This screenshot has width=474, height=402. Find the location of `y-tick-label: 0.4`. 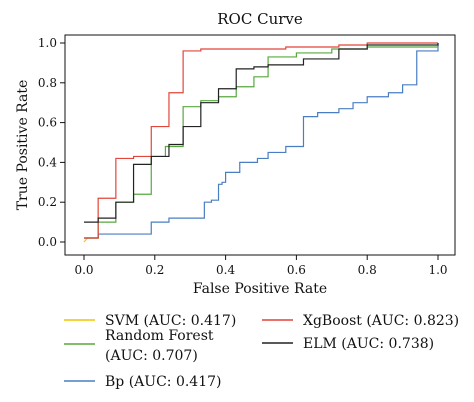

y-tick-label: 0.4 is located at coordinates (47, 162).